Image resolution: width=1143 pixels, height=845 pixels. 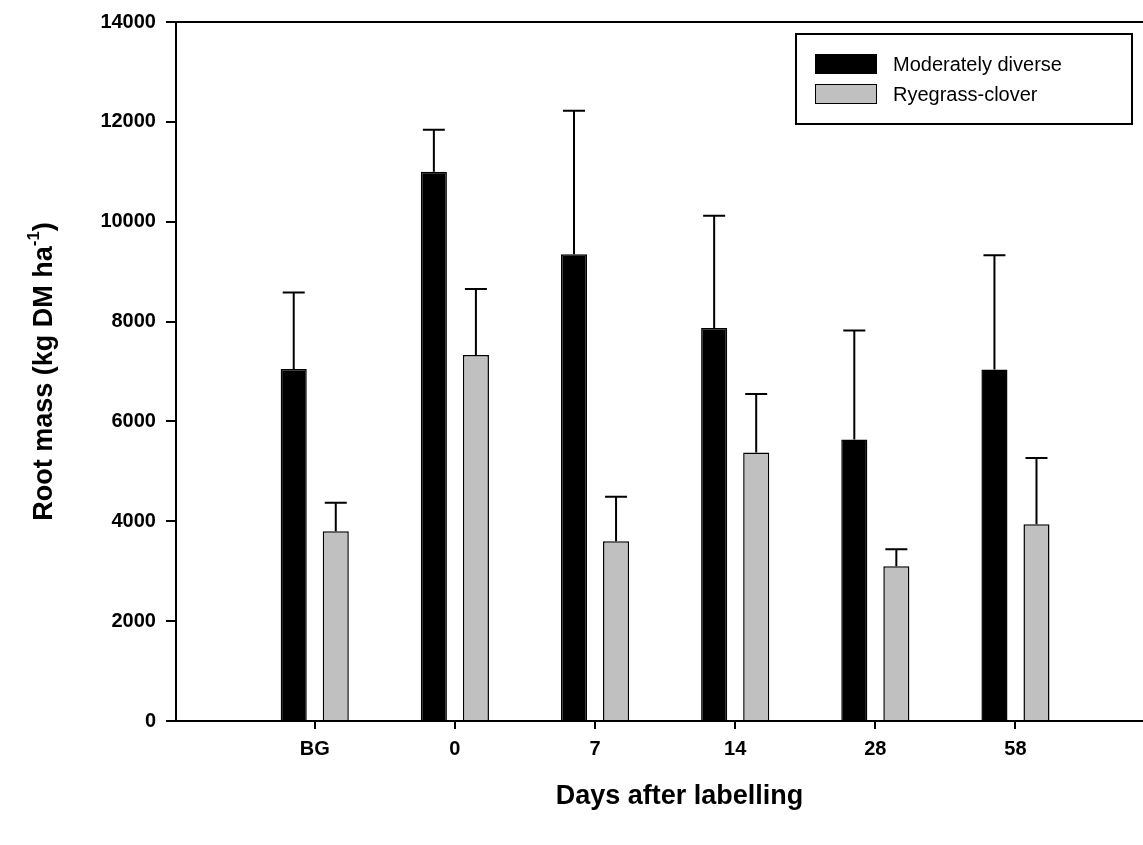 What do you see at coordinates (133, 619) in the screenshot?
I see `y-tick-label: 2000` at bounding box center [133, 619].